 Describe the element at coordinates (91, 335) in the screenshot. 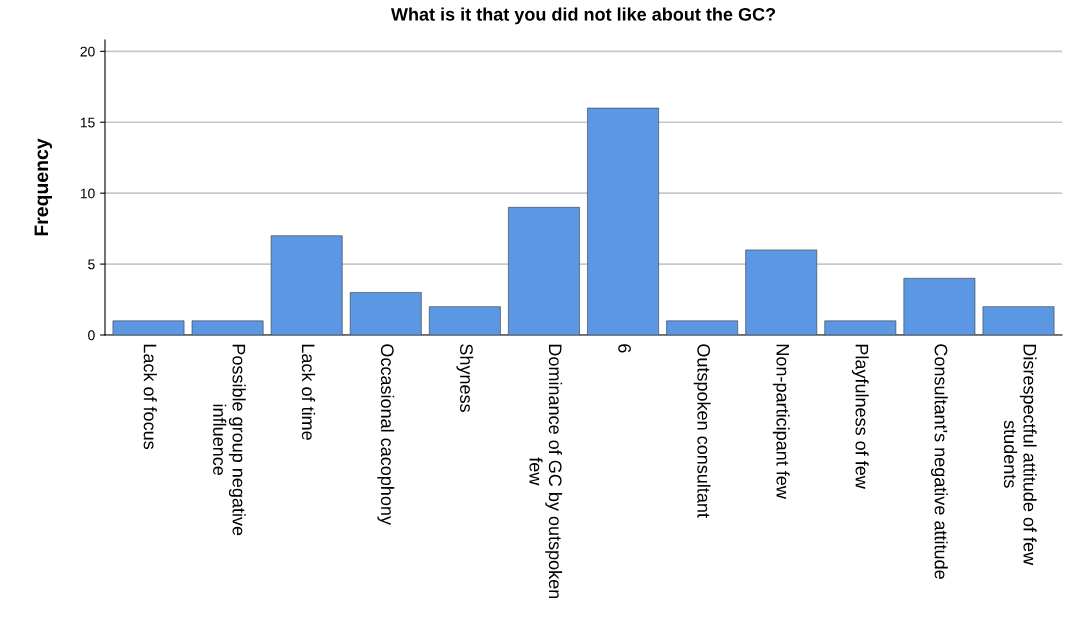

I see `y-tick-label: 0` at that location.